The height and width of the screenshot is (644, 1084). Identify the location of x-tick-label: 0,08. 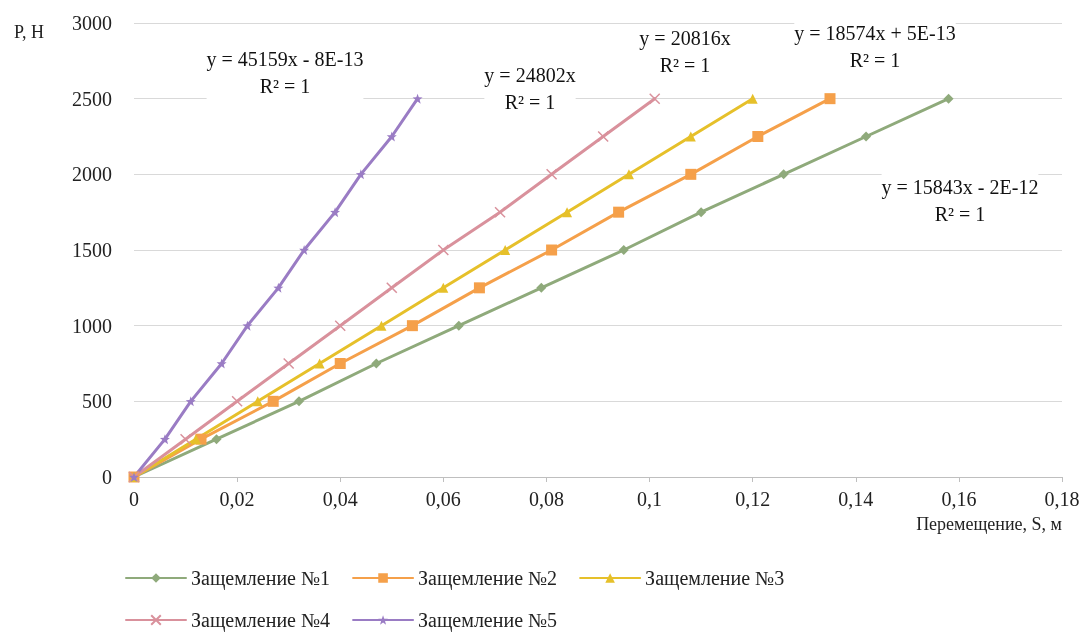
(546, 499).